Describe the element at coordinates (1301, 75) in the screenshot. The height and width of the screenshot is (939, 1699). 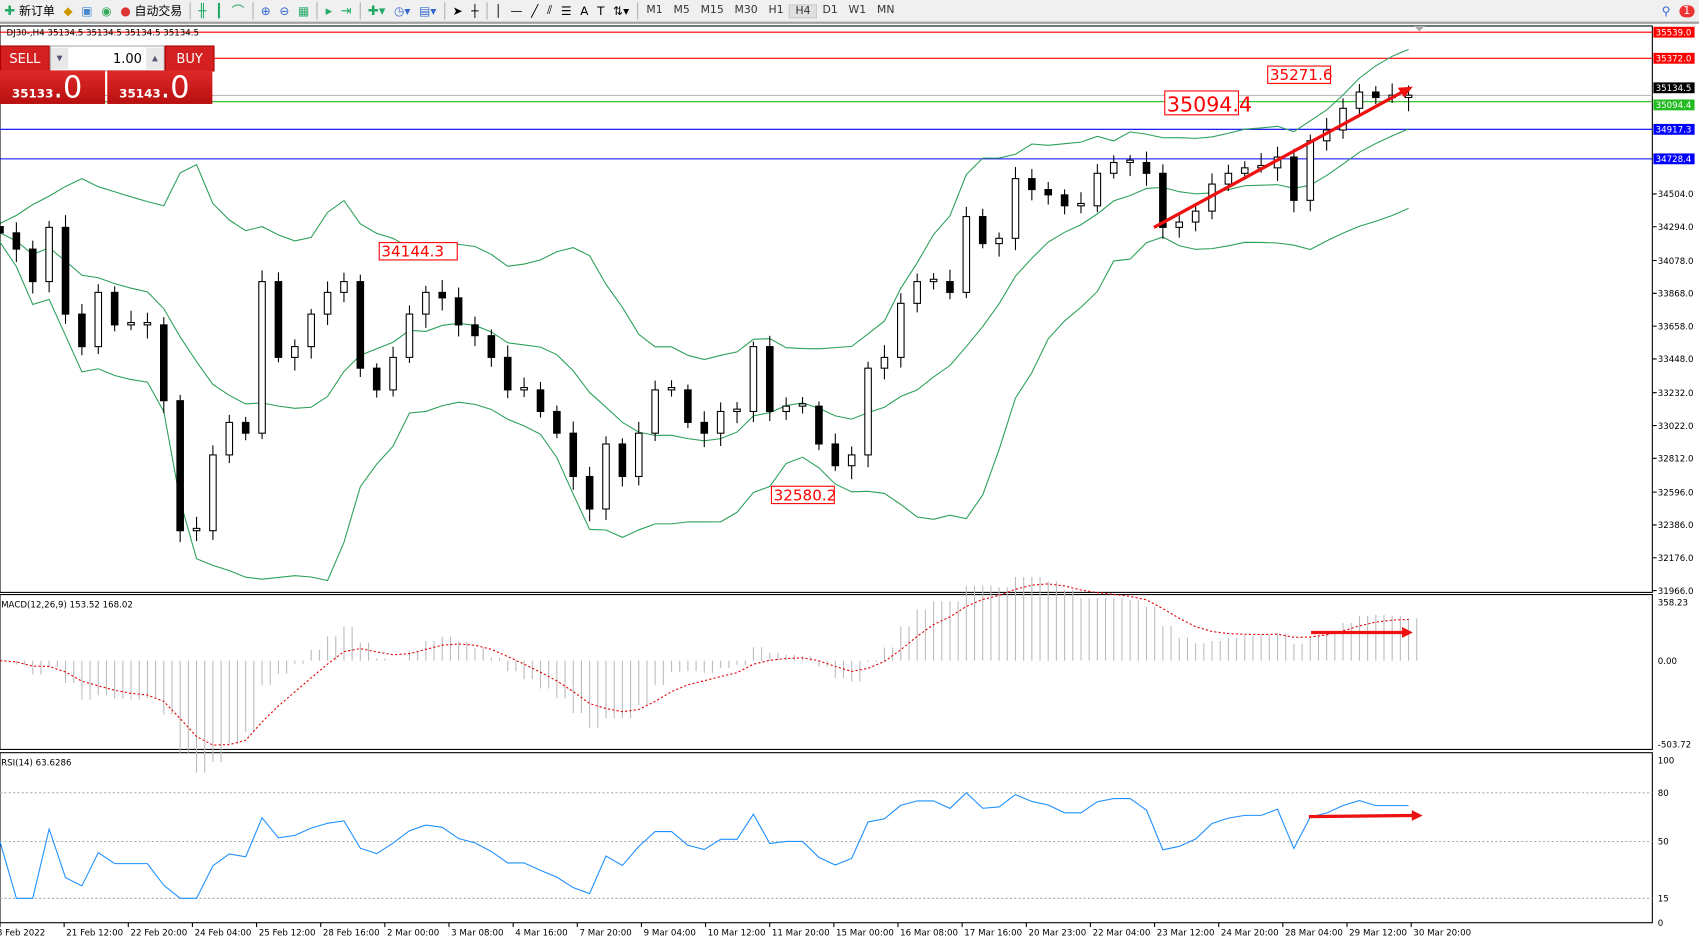
I see `price-annotation: 35271.6` at that location.